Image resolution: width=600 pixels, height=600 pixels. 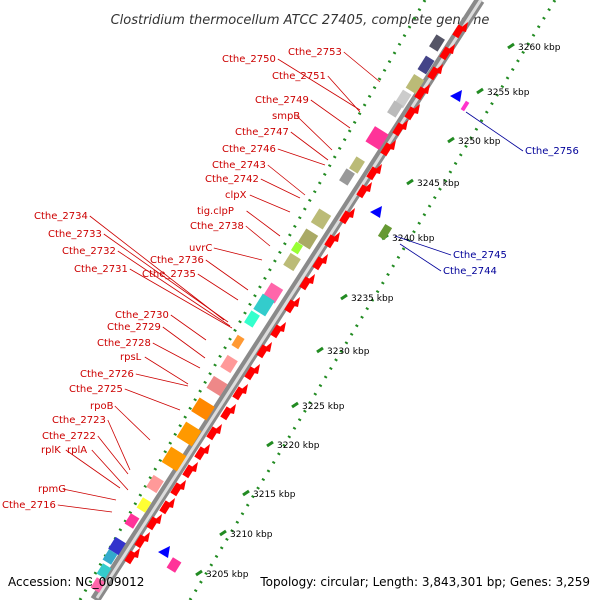 What do you see at coordinates (101, 269) in the screenshot?
I see `gene-label: Cthe_2731` at bounding box center [101, 269].